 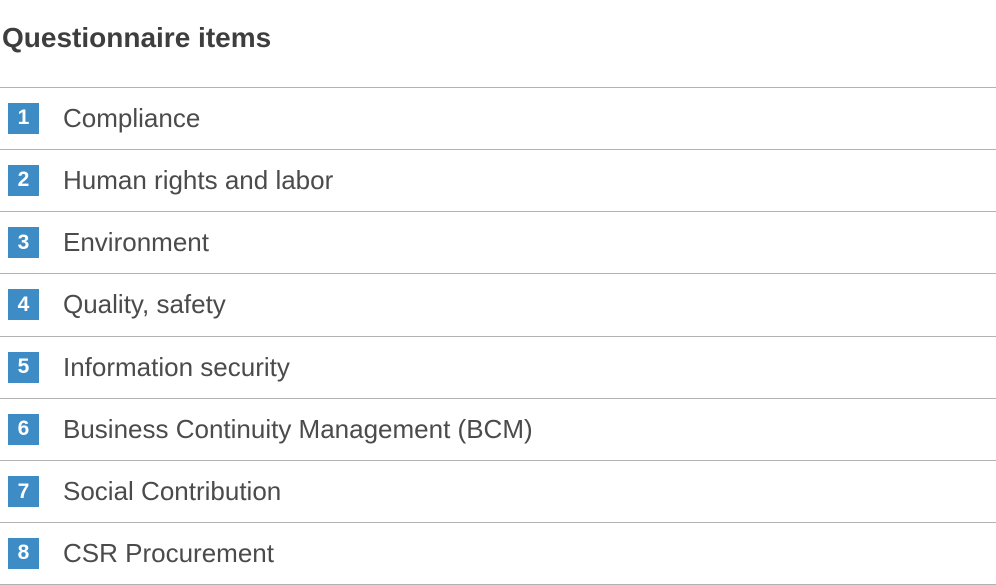 What do you see at coordinates (23, 553) in the screenshot?
I see `item-number-badge: 8` at bounding box center [23, 553].